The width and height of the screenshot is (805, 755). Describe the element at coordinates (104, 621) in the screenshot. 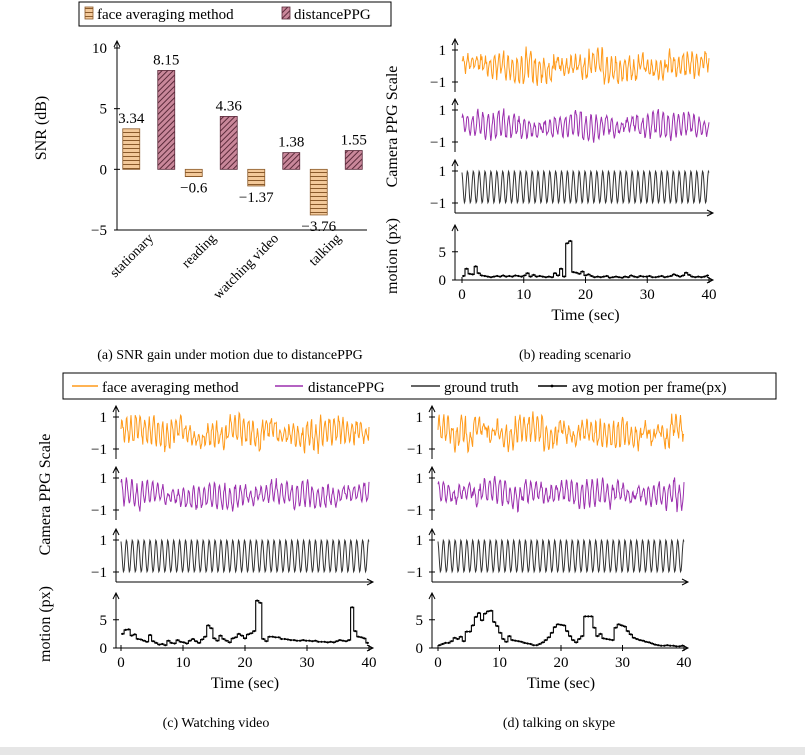

I see `motion-y-tick-label: 5` at that location.